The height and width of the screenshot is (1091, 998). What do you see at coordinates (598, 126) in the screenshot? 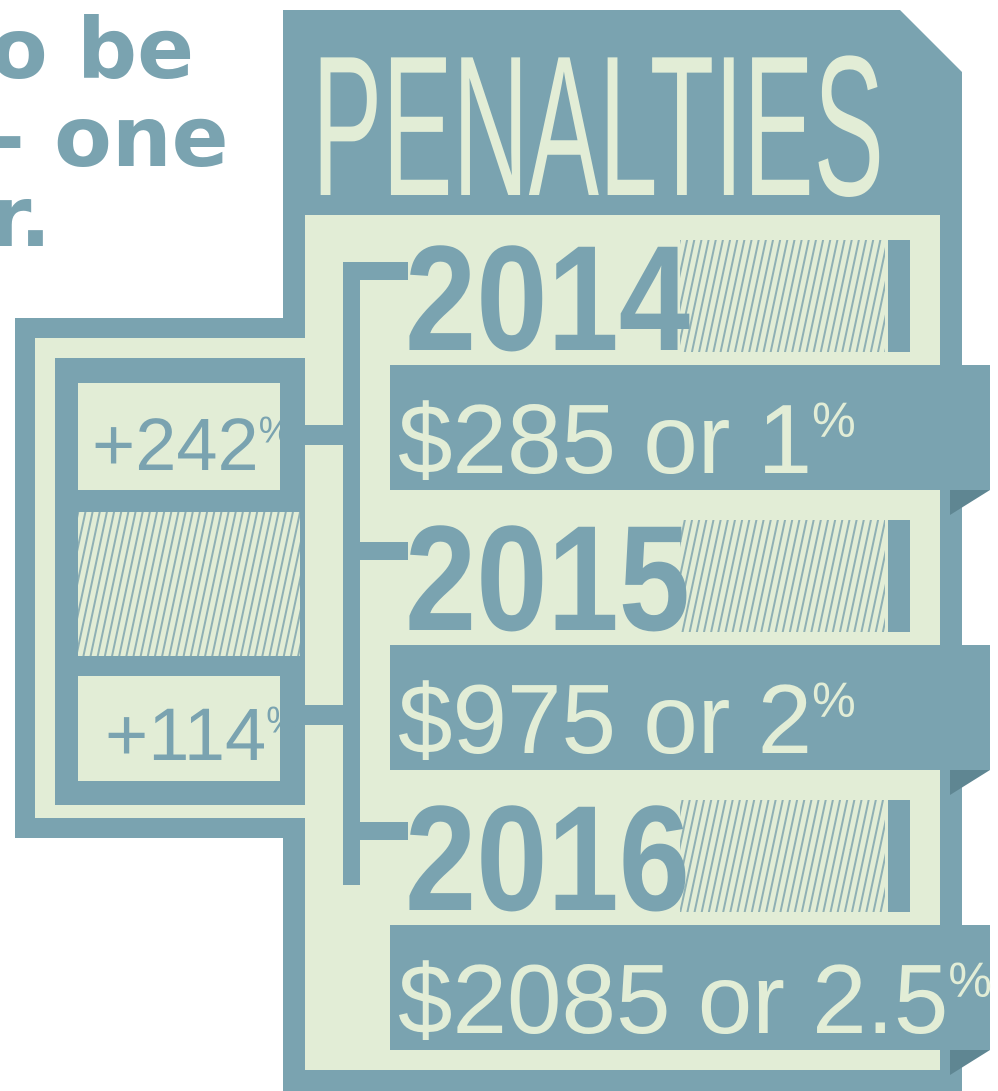
I see `title: PENALTIES` at bounding box center [598, 126].